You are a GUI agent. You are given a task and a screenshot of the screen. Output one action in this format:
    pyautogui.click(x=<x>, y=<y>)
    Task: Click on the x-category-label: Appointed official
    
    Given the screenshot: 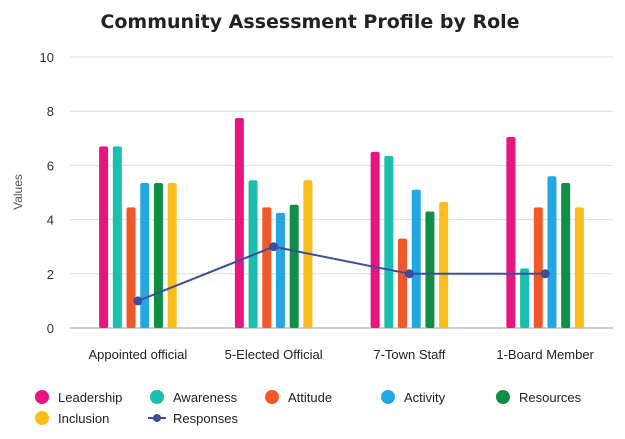 What is the action you would take?
    pyautogui.click(x=137, y=354)
    